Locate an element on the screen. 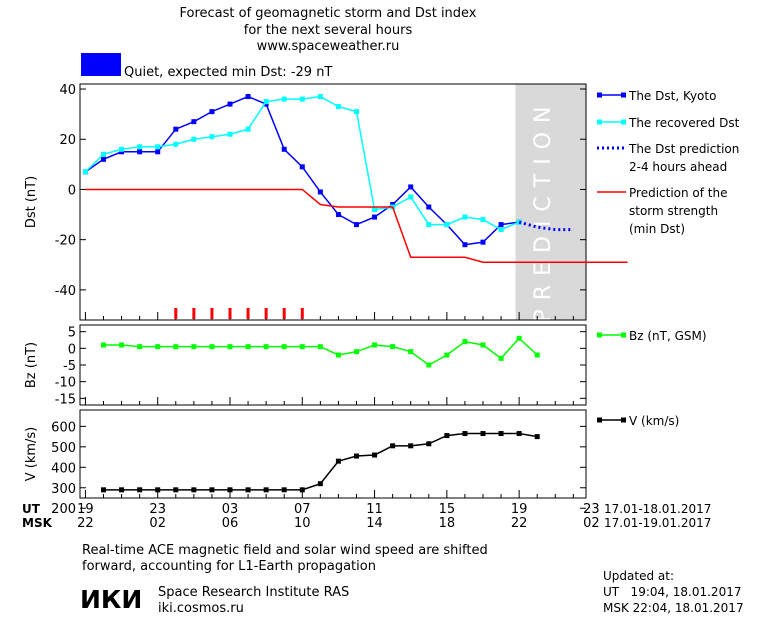  title-line-3: www.spaceweather.ru is located at coordinates (328, 46).